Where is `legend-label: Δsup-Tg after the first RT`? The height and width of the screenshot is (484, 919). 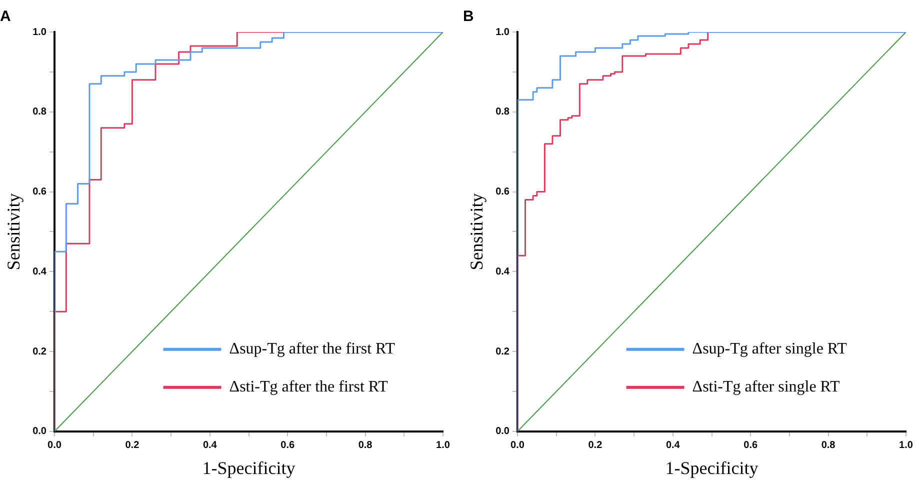 legend-label: Δsup-Tg after the first RT is located at coordinates (312, 349).